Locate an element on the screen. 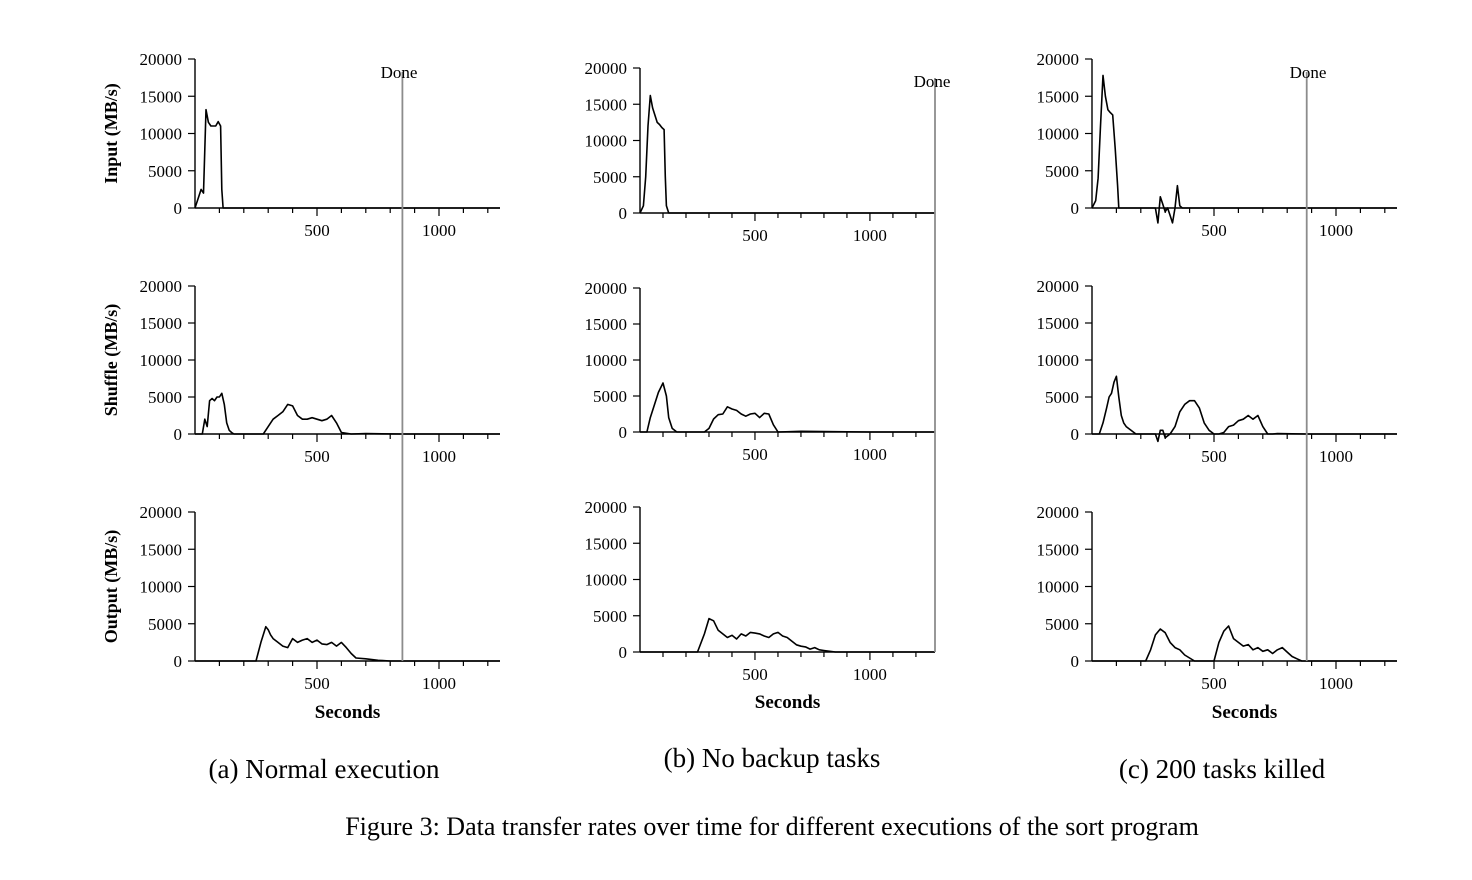  caption-200-tasks-killed: (c) 200 tasks killed is located at coordinates (1222, 769).